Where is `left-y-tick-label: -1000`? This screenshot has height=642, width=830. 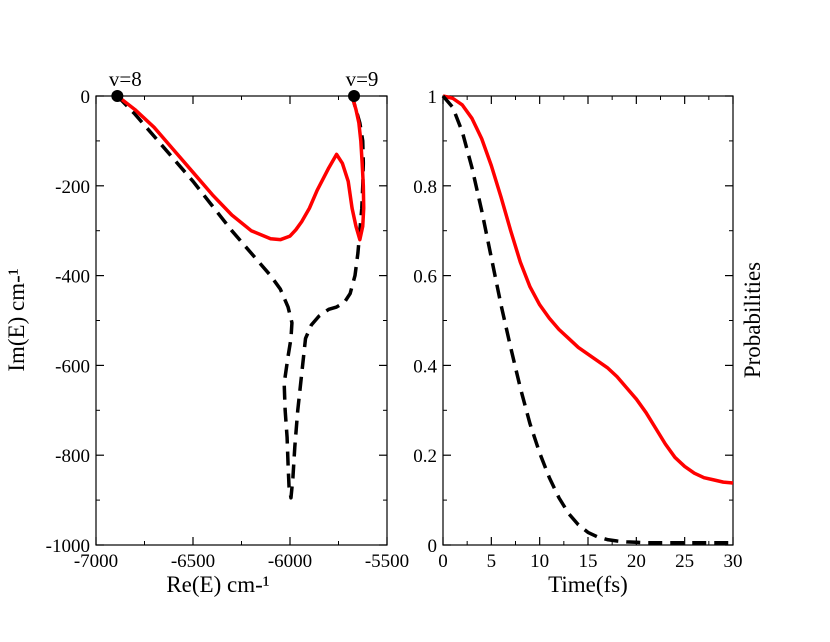
left-y-tick-label: -1000 is located at coordinates (68, 546).